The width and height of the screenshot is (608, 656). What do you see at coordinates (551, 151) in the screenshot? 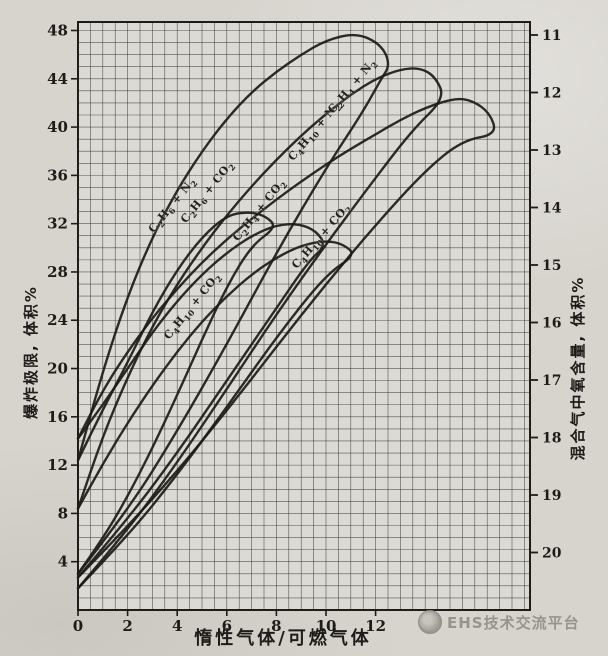
I see `y-right-tick-label: 13` at bounding box center [551, 151].